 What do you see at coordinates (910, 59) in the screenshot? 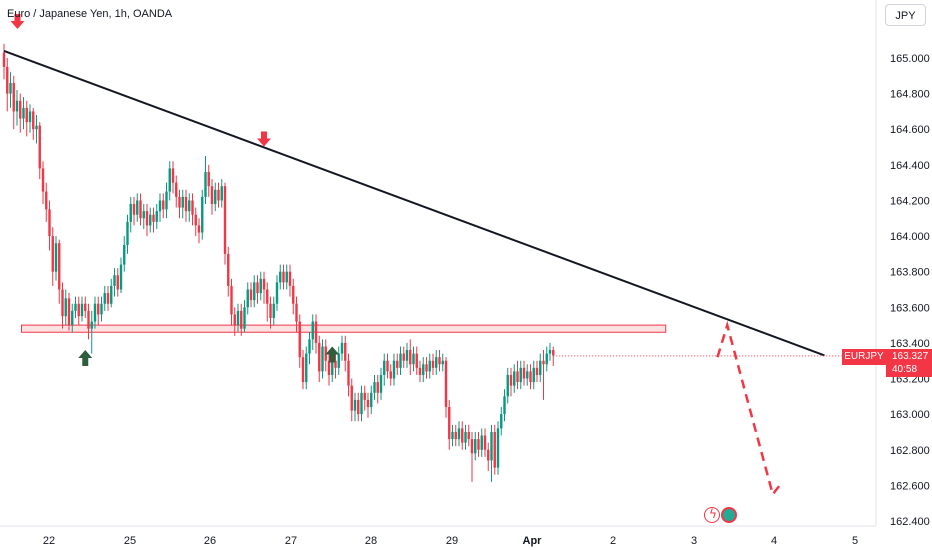
I see `price-tick-label: 165.000` at bounding box center [910, 59].